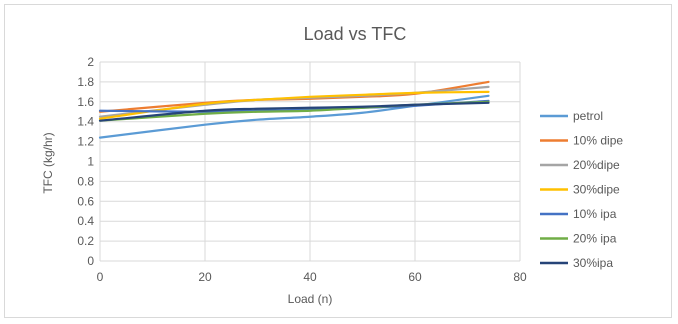  Describe the element at coordinates (588, 116) in the screenshot. I see `legend-label-petrol: petrol` at that location.